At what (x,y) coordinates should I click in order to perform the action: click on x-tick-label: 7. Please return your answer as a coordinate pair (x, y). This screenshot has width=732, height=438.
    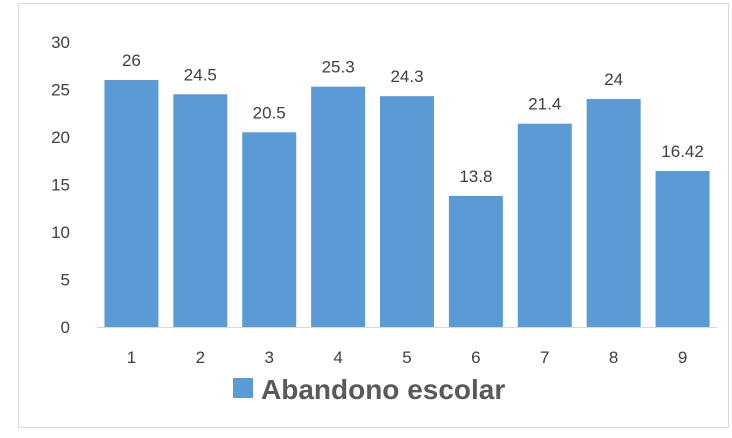
    Looking at the image, I should click on (544, 357).